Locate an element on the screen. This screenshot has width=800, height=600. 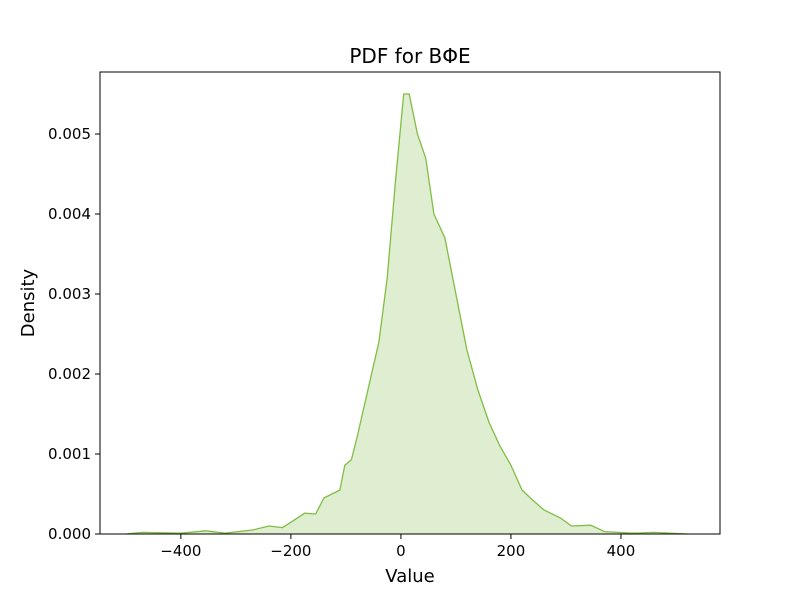
y-axis-label: Density is located at coordinates (28, 302).